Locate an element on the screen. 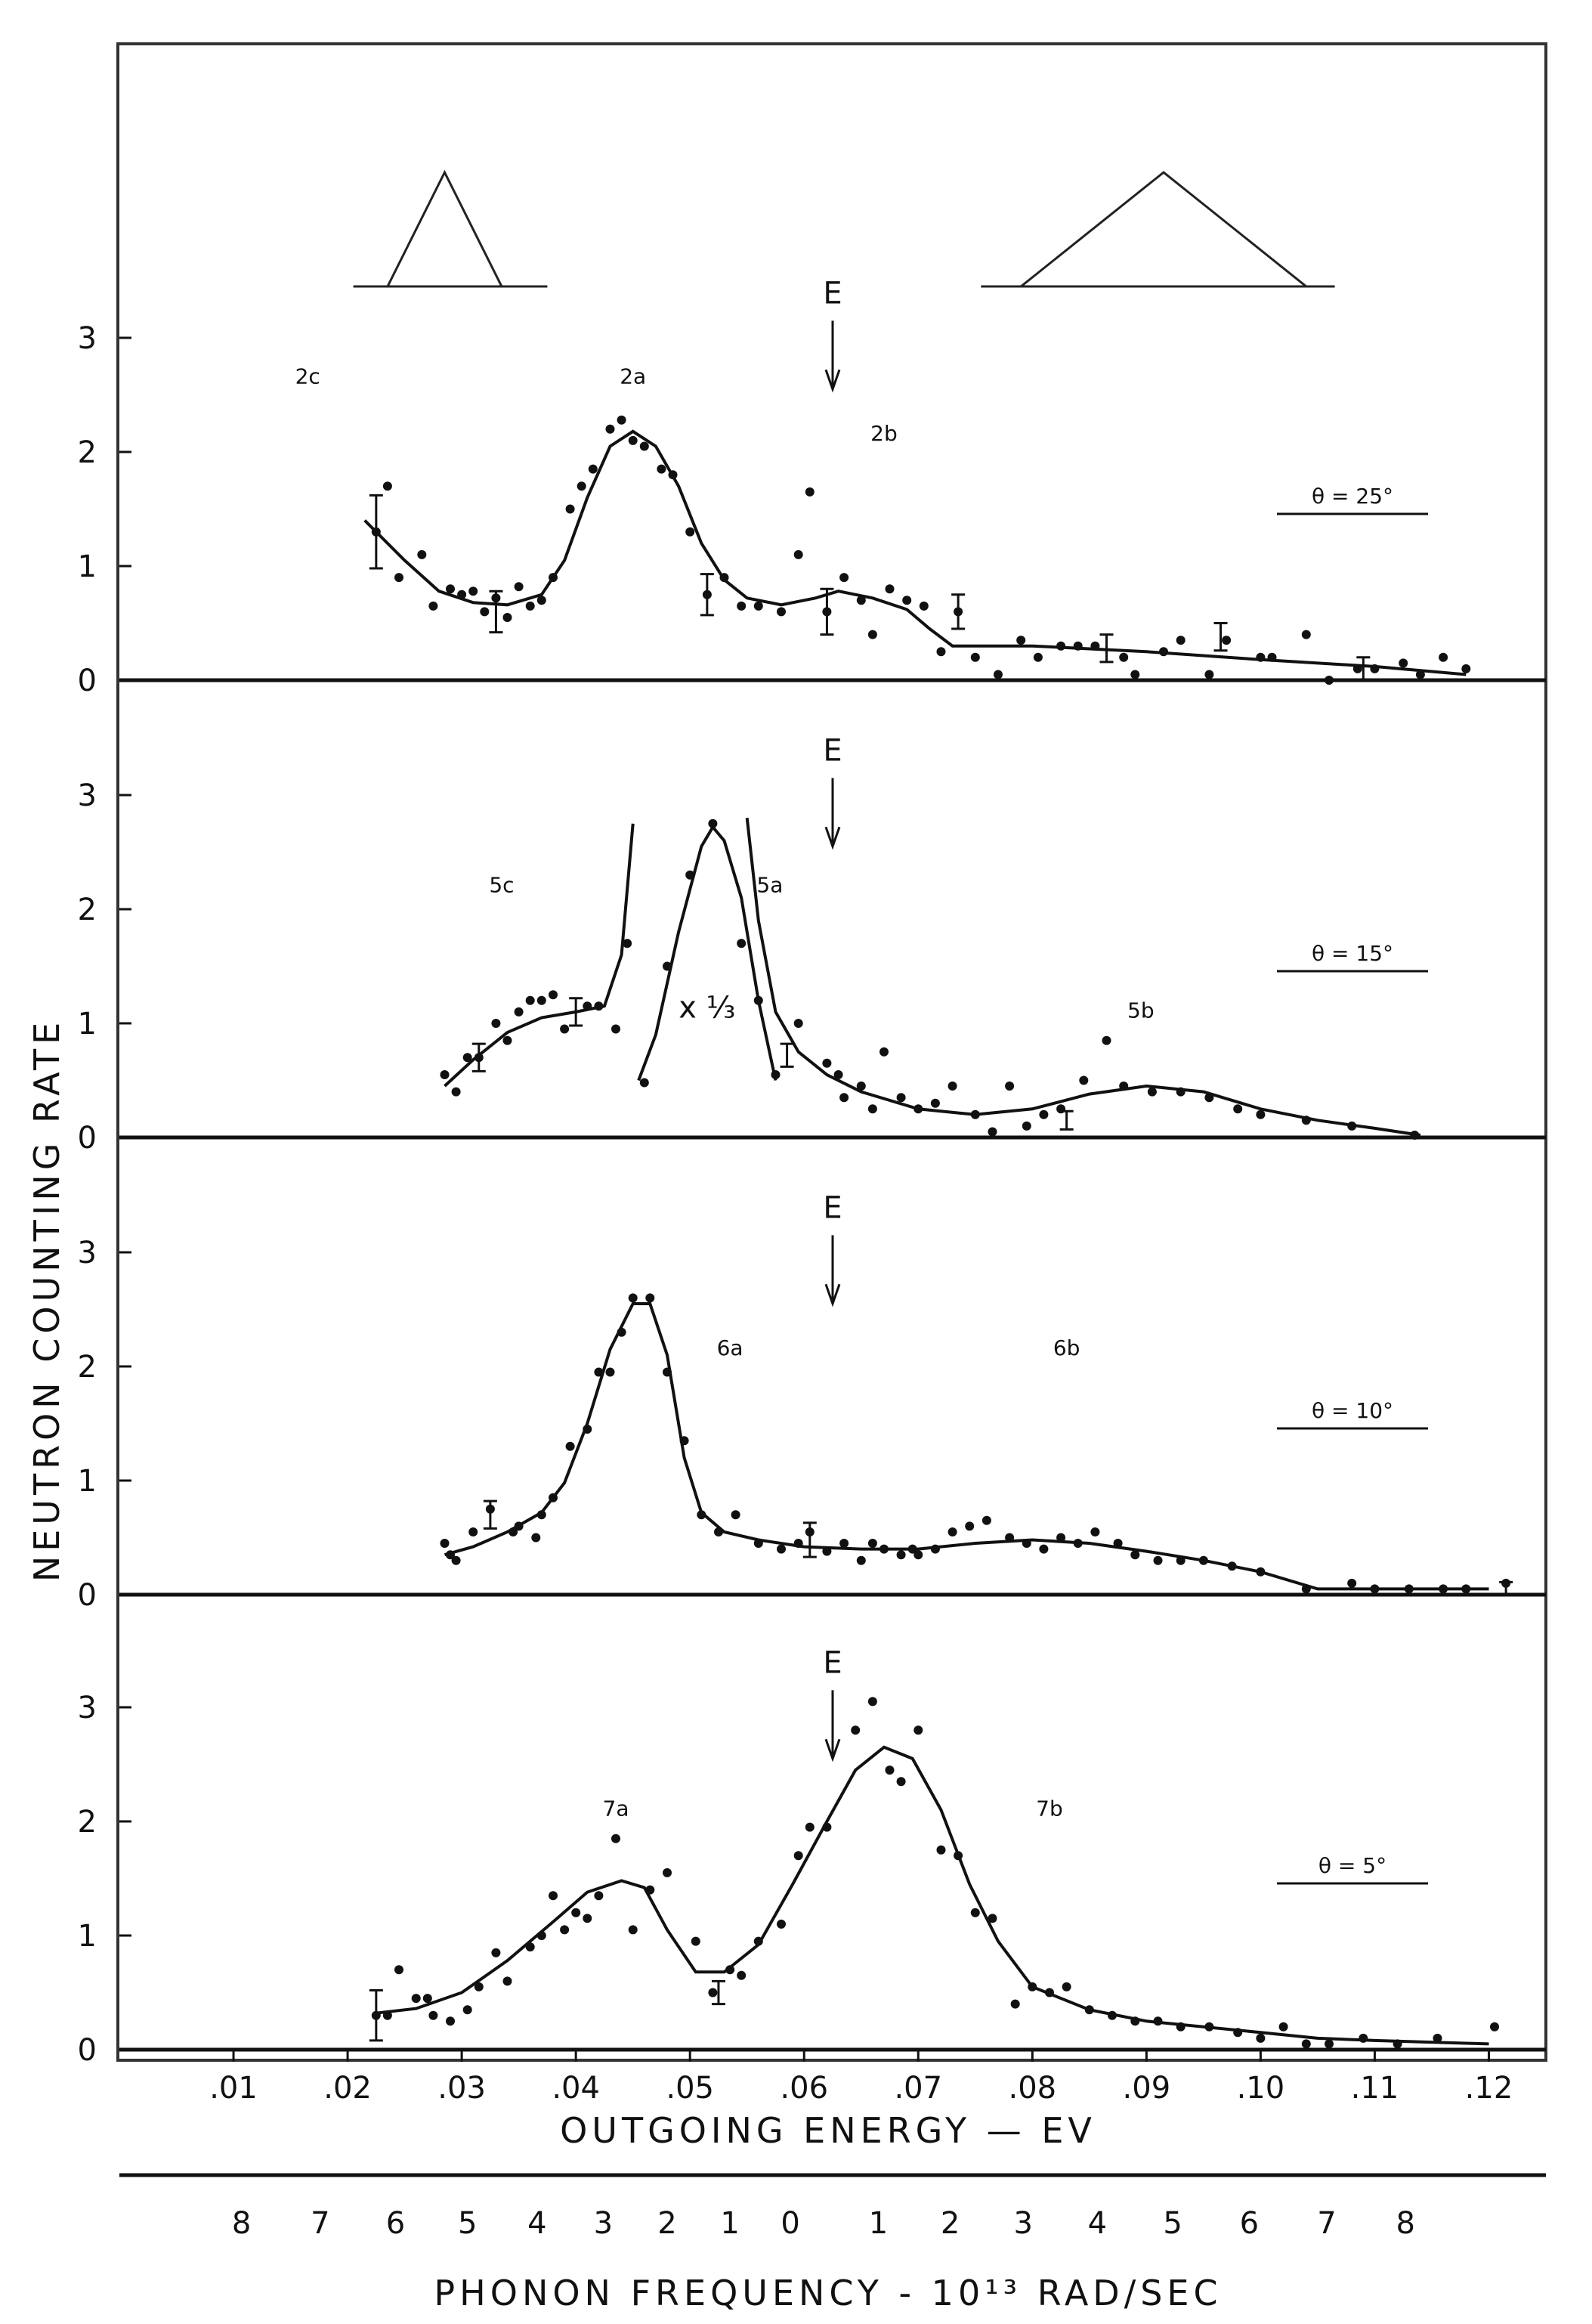 This screenshot has width=1592, height=2324. phonon-tick-label: 1 is located at coordinates (878, 2223).